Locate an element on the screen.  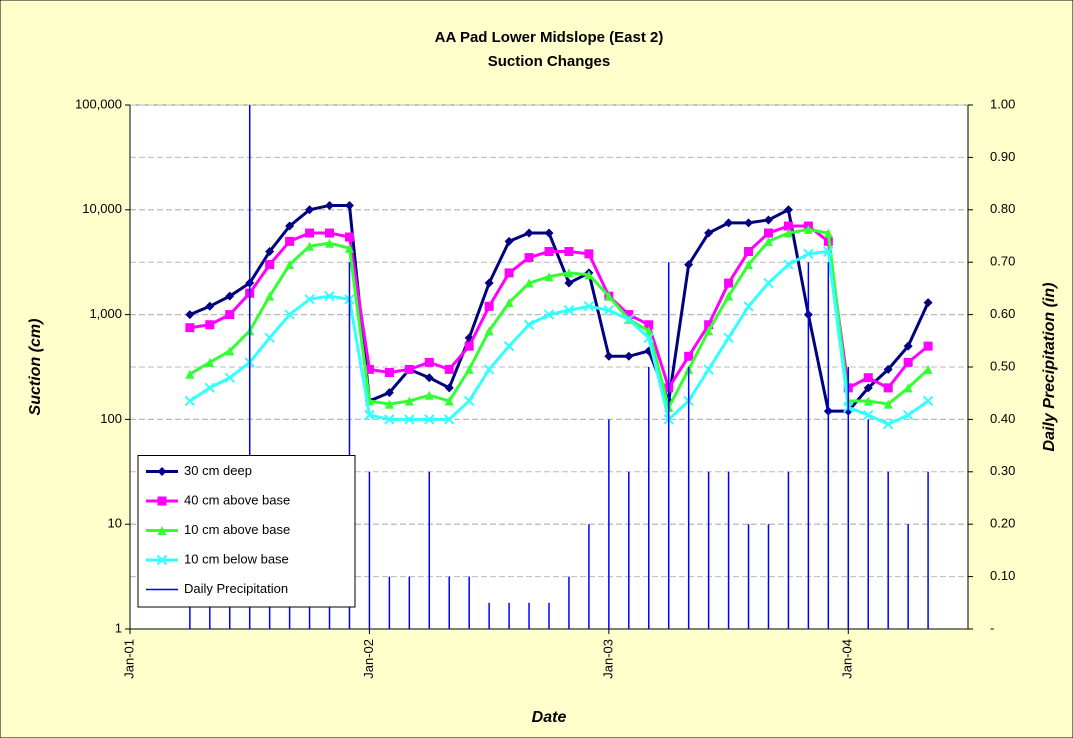
x-tick-label: Jan-01 is located at coordinates (128, 659).